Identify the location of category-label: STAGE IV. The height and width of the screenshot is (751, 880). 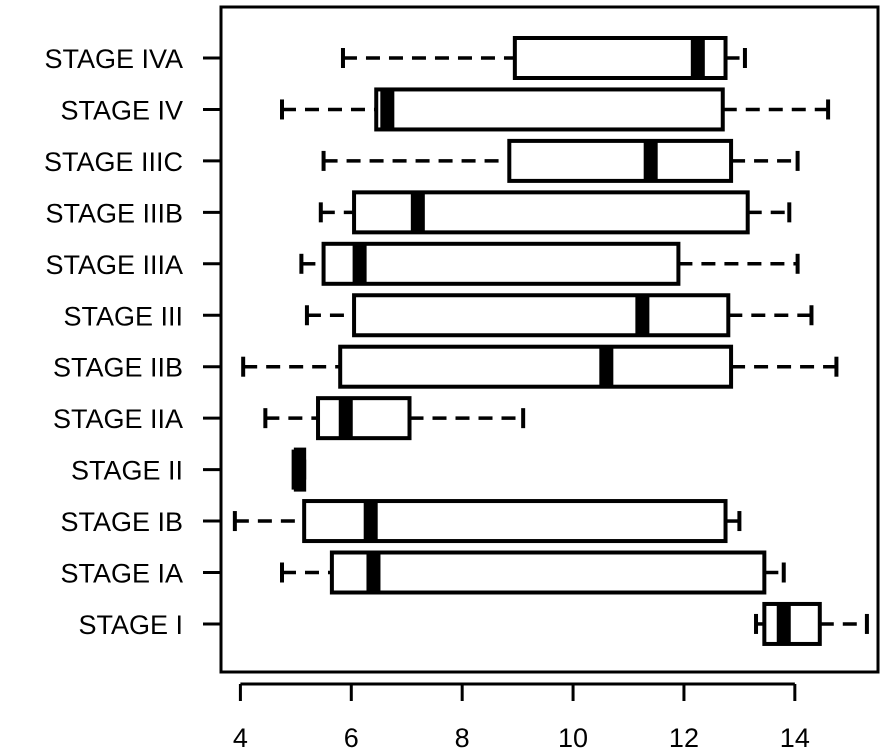
(121, 110).